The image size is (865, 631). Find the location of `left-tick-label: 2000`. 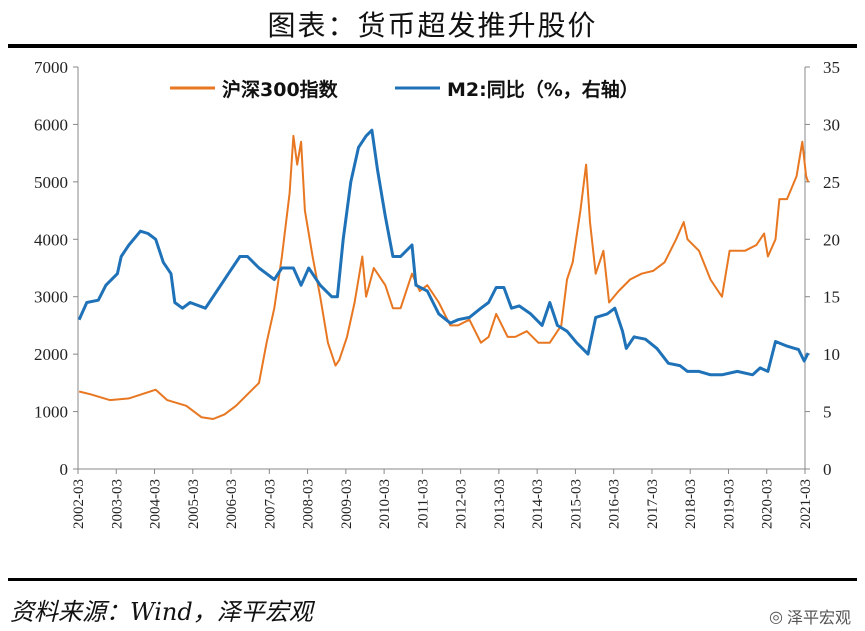

left-tick-label: 2000 is located at coordinates (51, 354).